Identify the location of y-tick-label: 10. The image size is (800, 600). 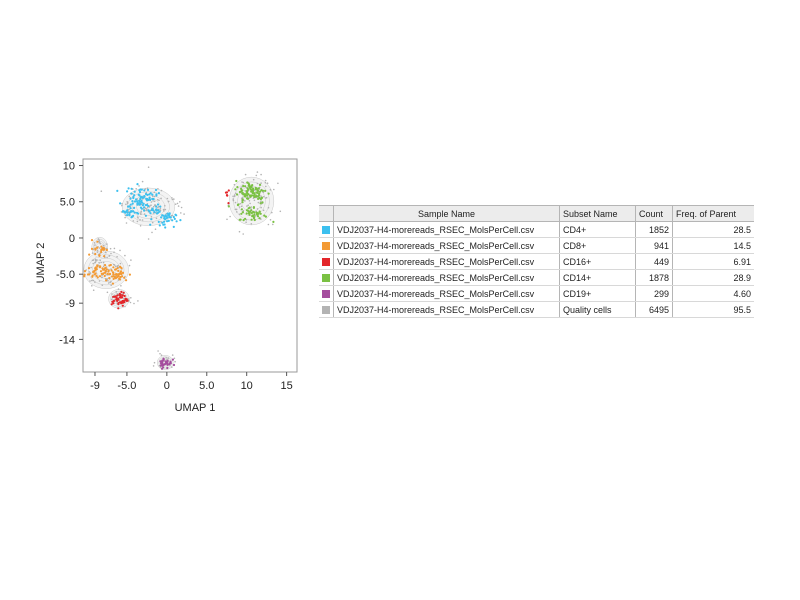
(69, 167).